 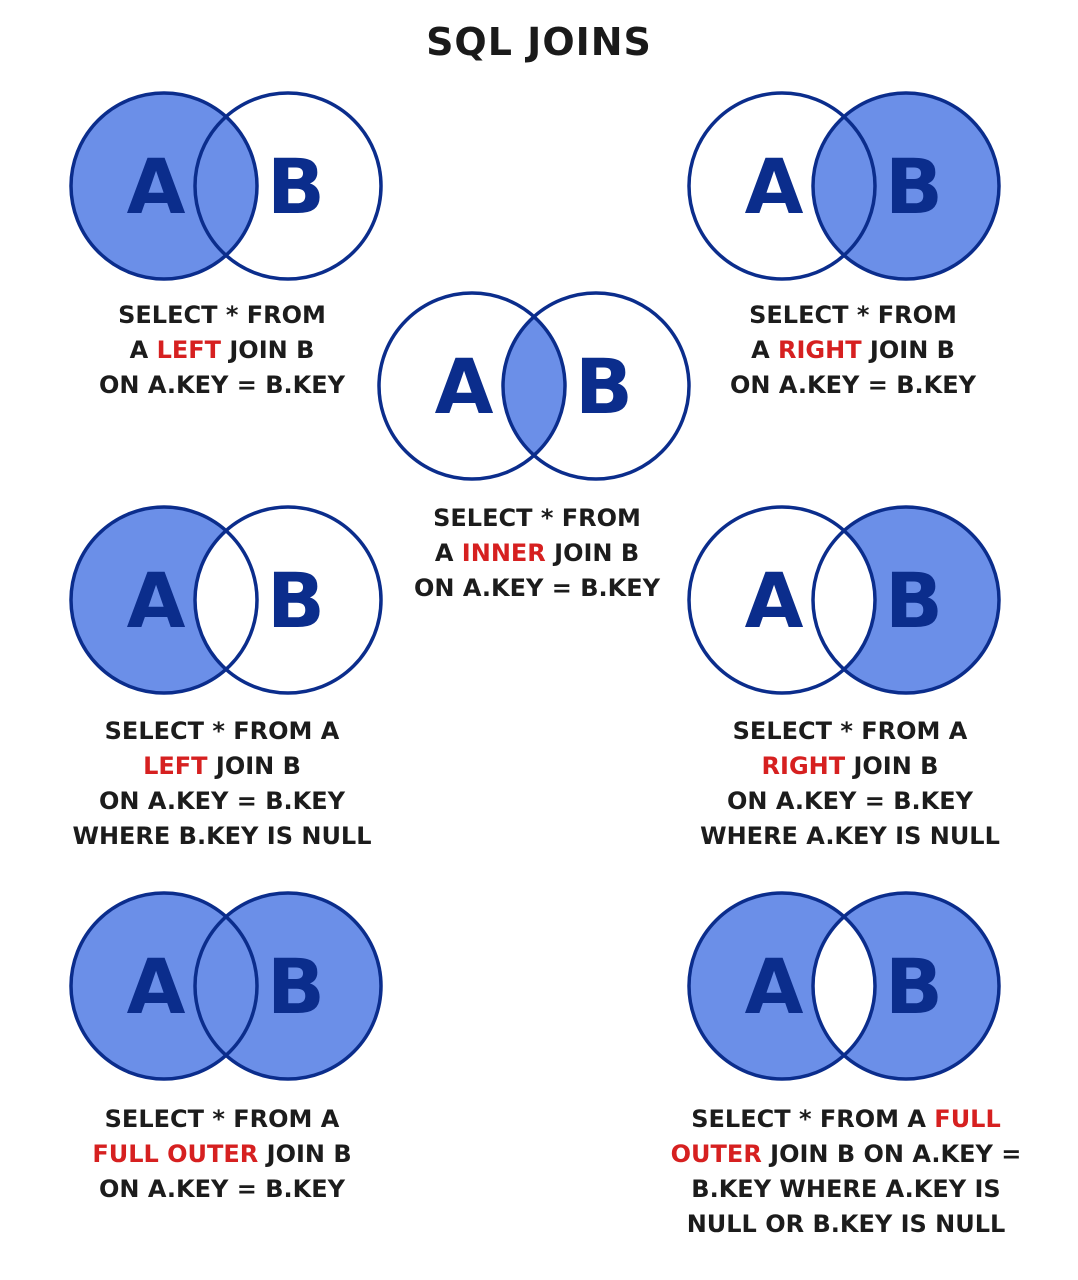 I want to click on page-title: SQL JOINS, so click(x=539, y=42).